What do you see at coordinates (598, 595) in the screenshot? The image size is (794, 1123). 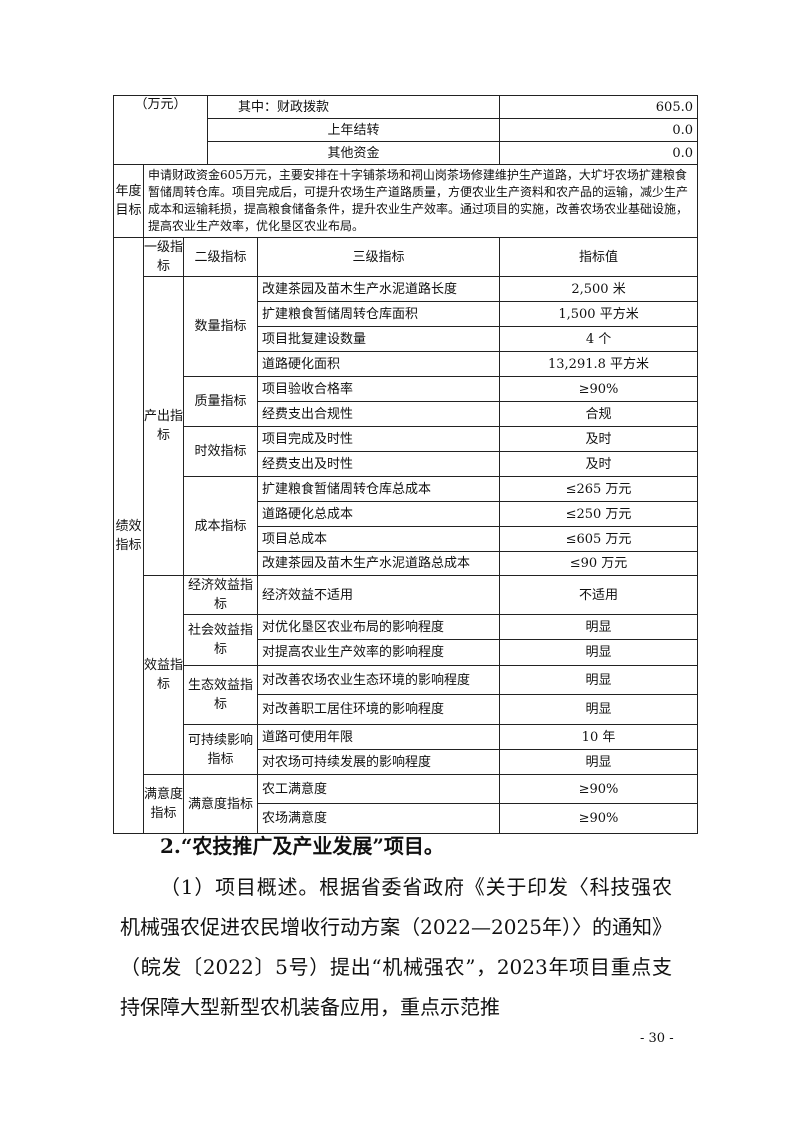 I see `indicator-value: 不适用` at bounding box center [598, 595].